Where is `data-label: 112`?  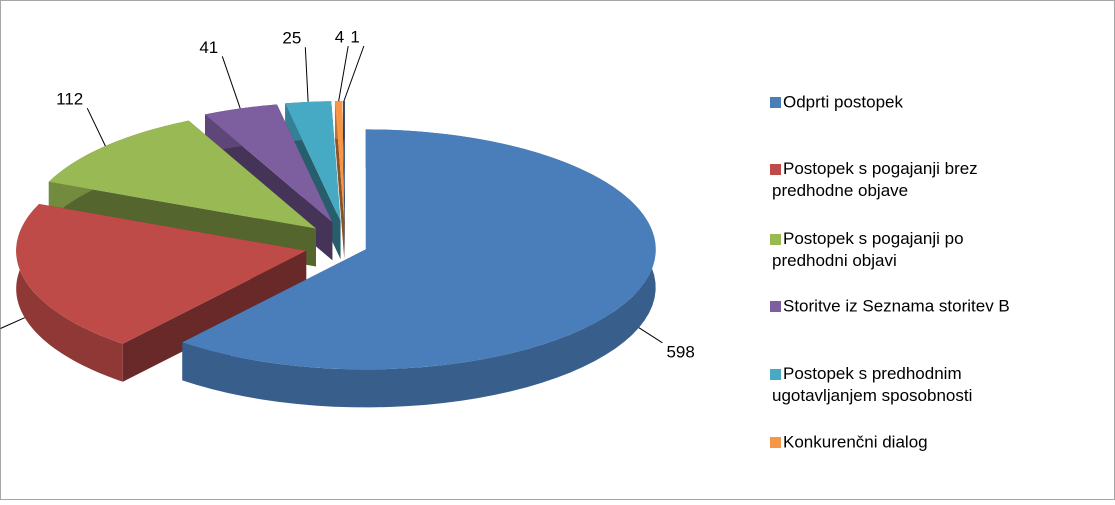 data-label: 112 is located at coordinates (69, 99).